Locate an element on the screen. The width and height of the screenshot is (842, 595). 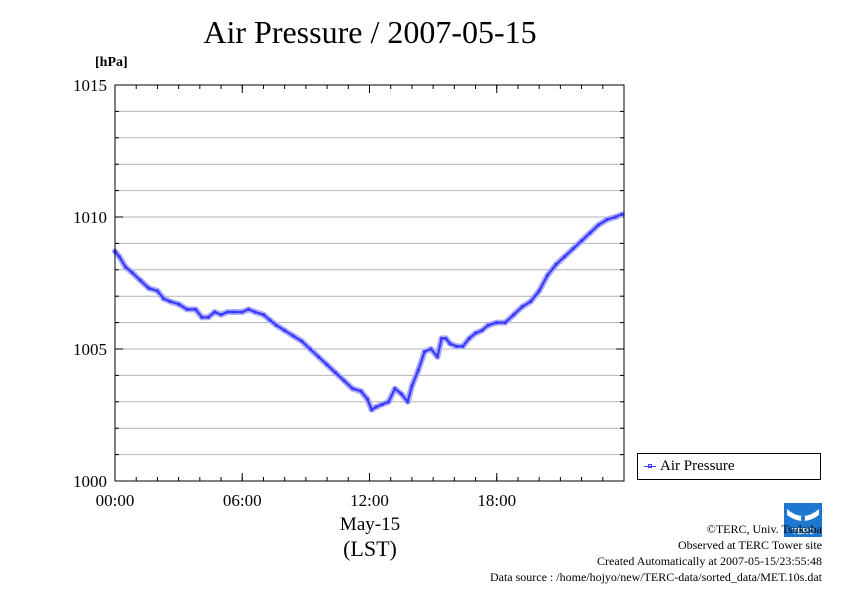
x-axis-timezone-label: (LST) is located at coordinates (370, 548).